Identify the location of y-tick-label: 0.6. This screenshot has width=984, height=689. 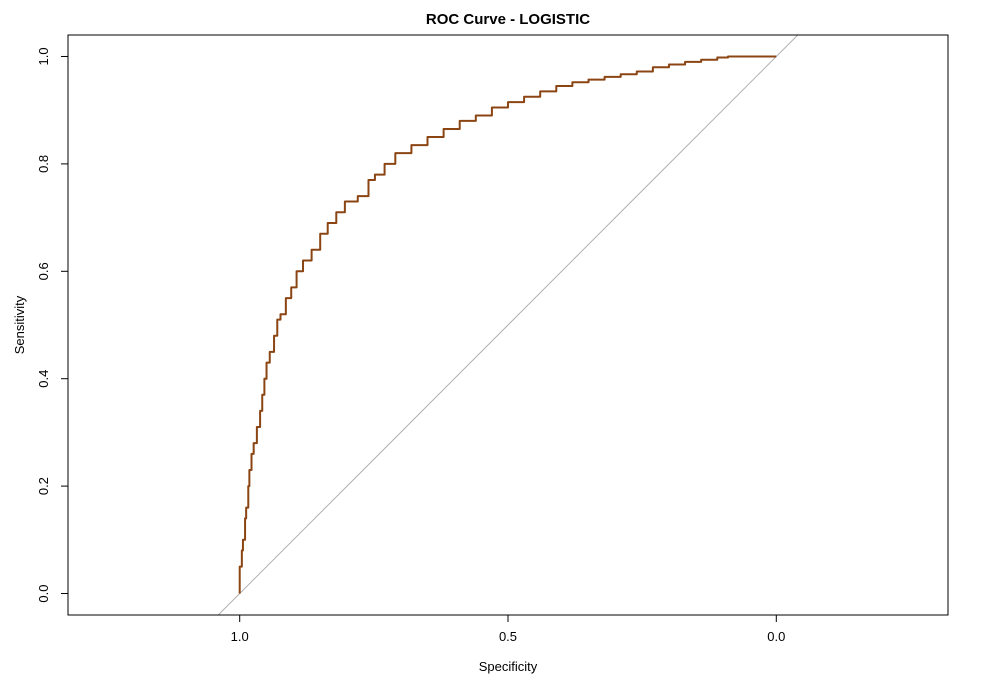
(43, 271).